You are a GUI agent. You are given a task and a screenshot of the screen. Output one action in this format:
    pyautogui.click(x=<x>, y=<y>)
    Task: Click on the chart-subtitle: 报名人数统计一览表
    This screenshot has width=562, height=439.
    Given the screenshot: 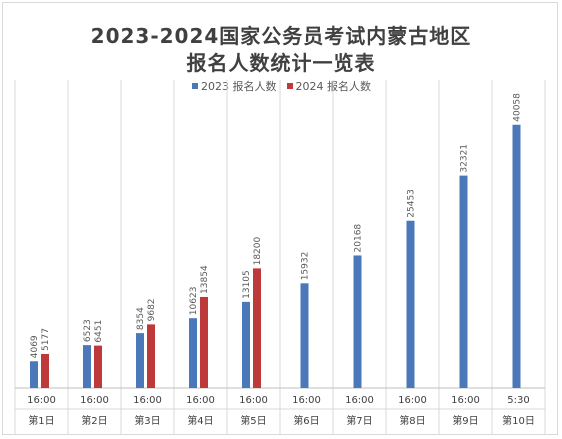 What is the action you would take?
    pyautogui.click(x=281, y=63)
    